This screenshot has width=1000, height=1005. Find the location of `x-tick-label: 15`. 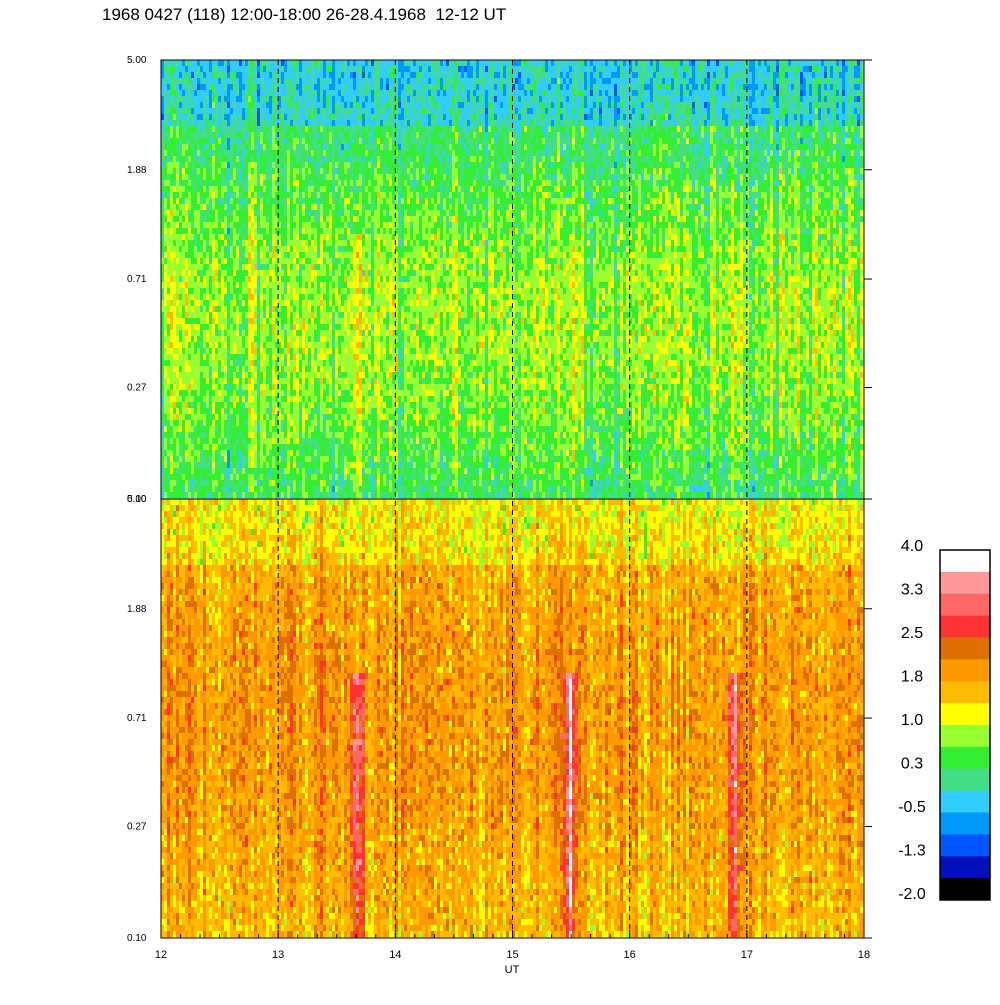

x-tick-label: 15 is located at coordinates (512, 955).